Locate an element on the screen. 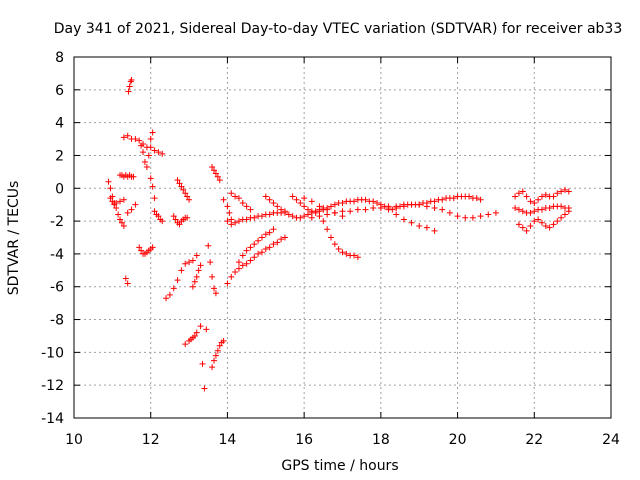 The height and width of the screenshot is (480, 640). y-tick-label: -8 is located at coordinates (57, 321).